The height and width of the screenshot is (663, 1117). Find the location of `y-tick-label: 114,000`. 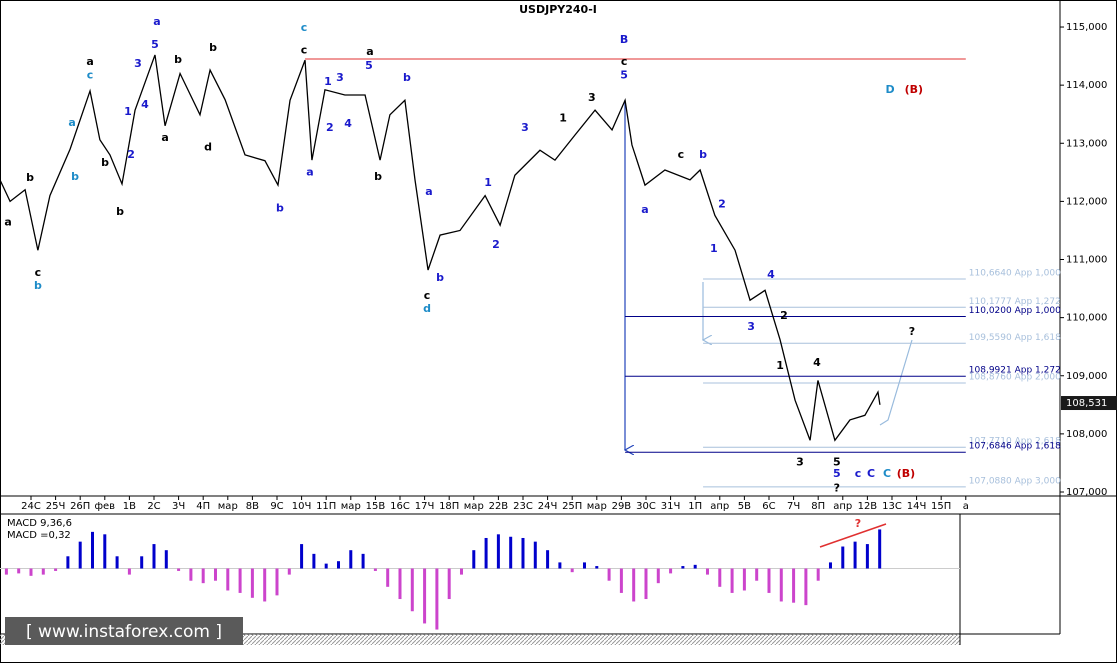

y-tick-label: 114,000 is located at coordinates (1086, 85).